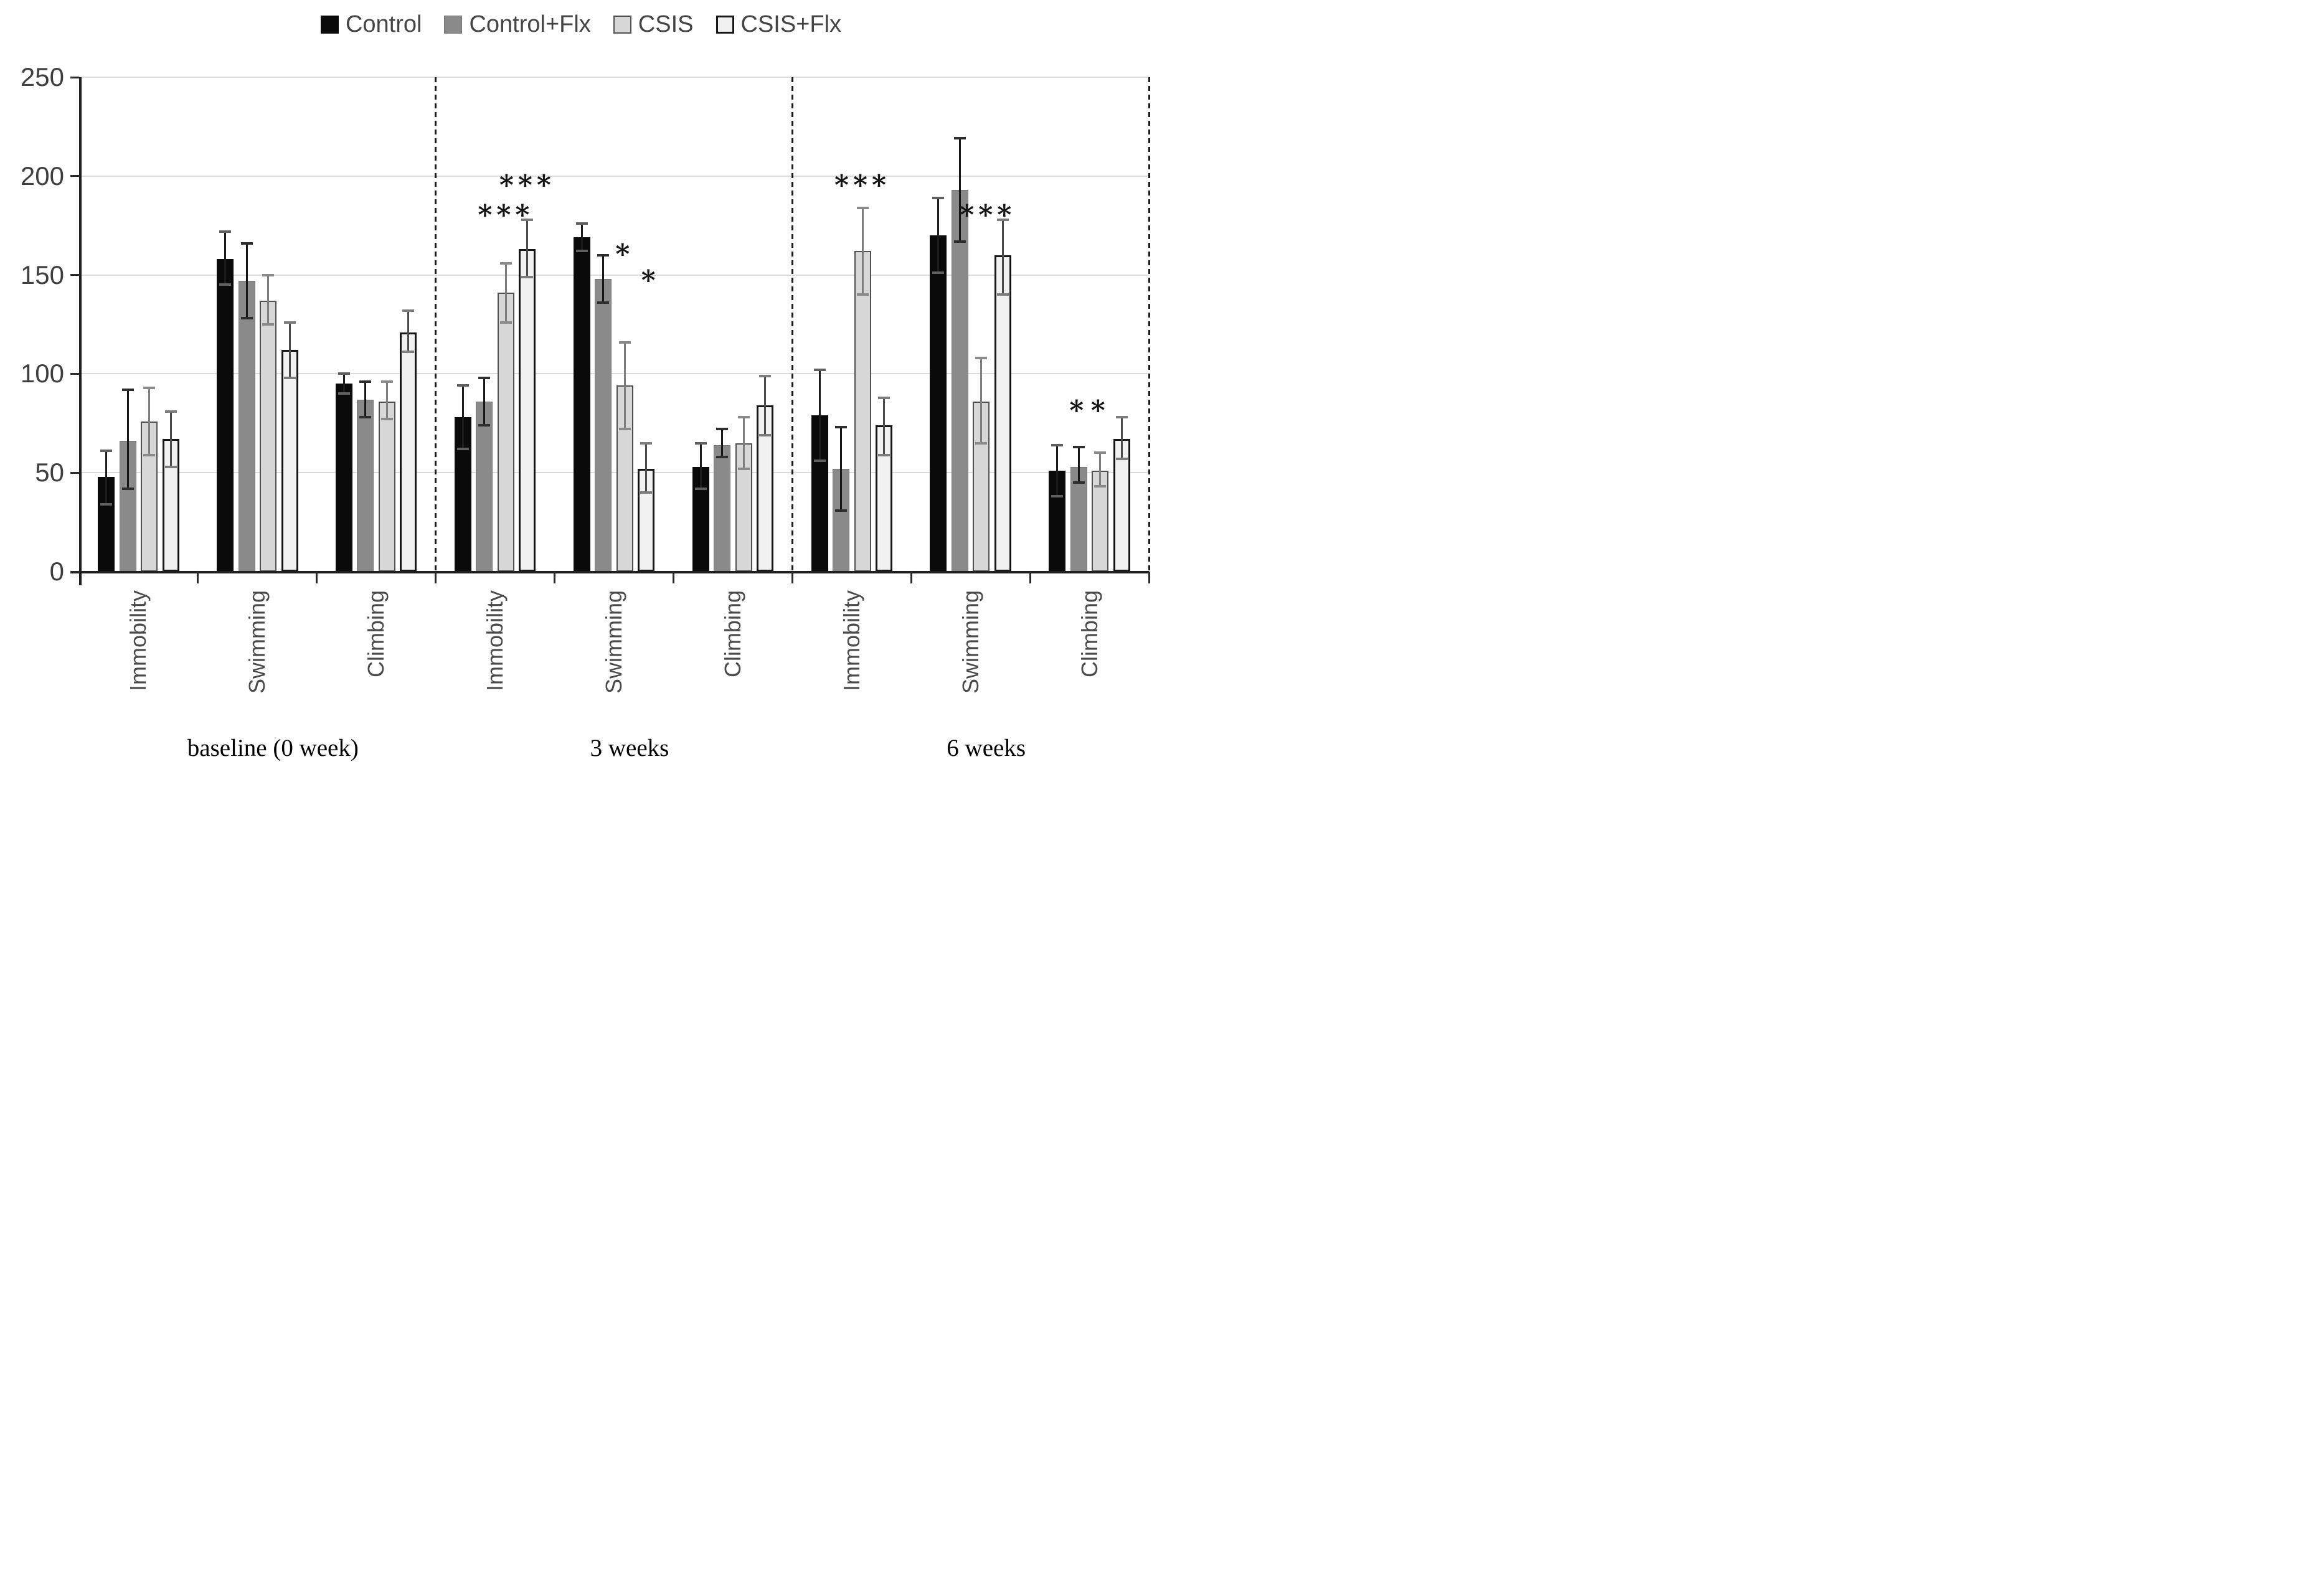 The image size is (2324, 1574). What do you see at coordinates (50, 473) in the screenshot?
I see `y-axis-tick-label: 50` at bounding box center [50, 473].